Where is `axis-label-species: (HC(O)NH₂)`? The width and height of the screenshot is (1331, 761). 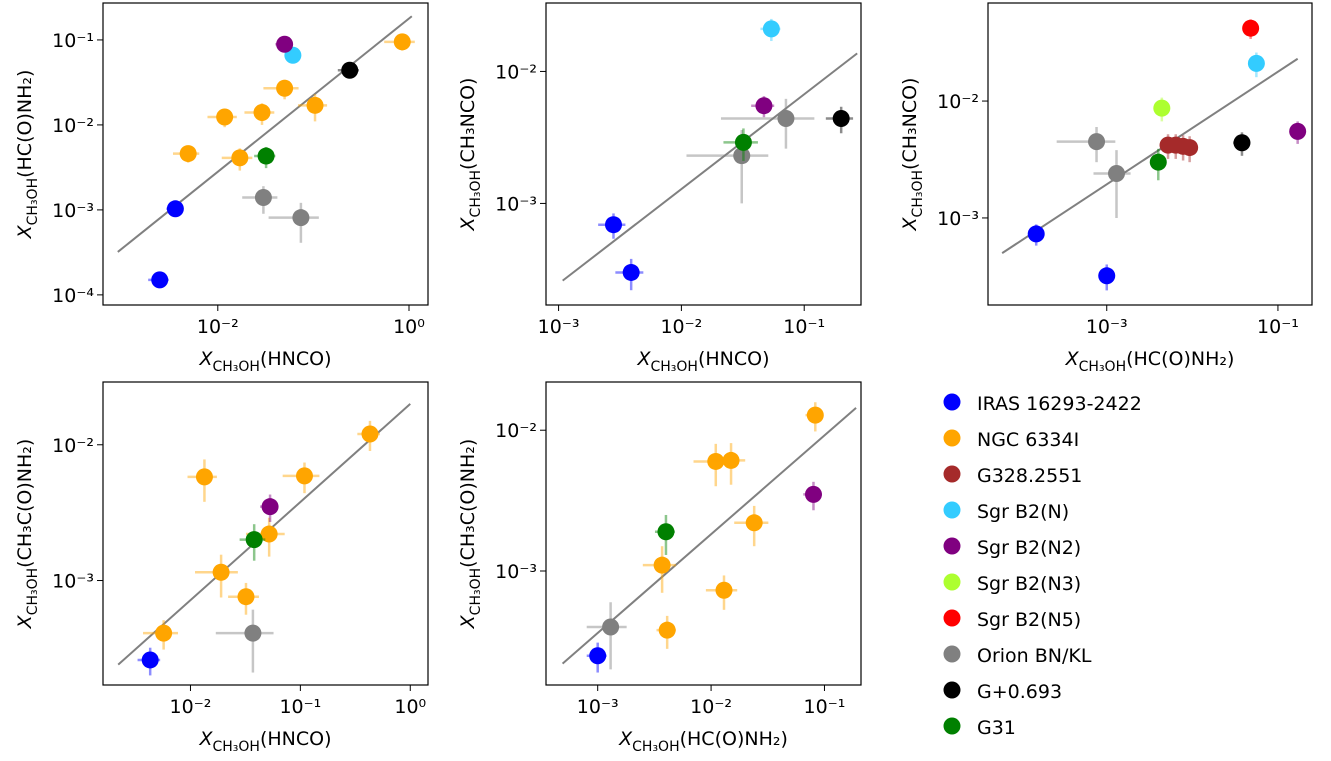
axis-label-species: (HC(O)NH₂) is located at coordinates (25, 124).